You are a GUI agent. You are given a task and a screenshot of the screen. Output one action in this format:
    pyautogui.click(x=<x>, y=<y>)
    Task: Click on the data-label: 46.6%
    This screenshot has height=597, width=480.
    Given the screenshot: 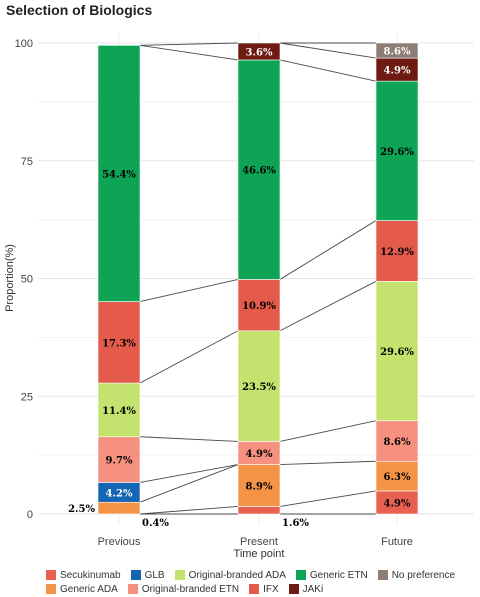 What is the action you would take?
    pyautogui.click(x=259, y=171)
    